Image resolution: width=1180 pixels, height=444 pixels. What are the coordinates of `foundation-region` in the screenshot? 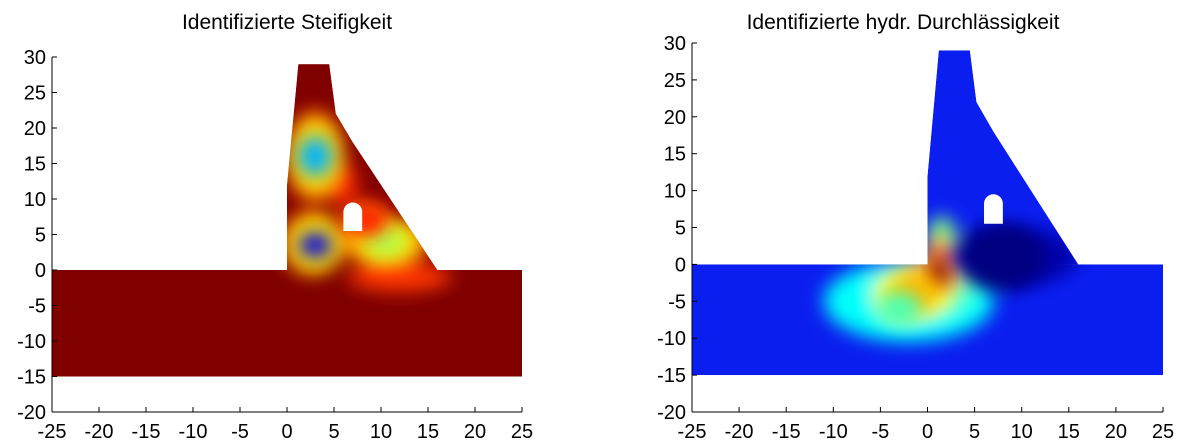 It's located at (287, 323).